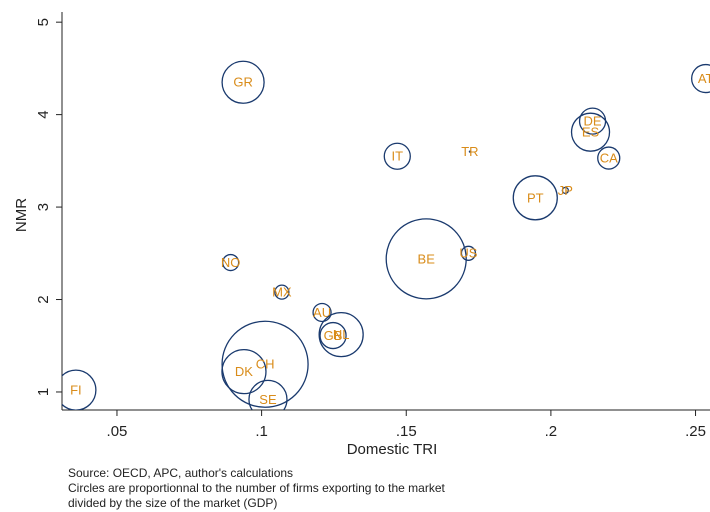 This screenshot has width=710, height=512. What do you see at coordinates (704, 78) in the screenshot?
I see `point-label: AT` at bounding box center [704, 78].